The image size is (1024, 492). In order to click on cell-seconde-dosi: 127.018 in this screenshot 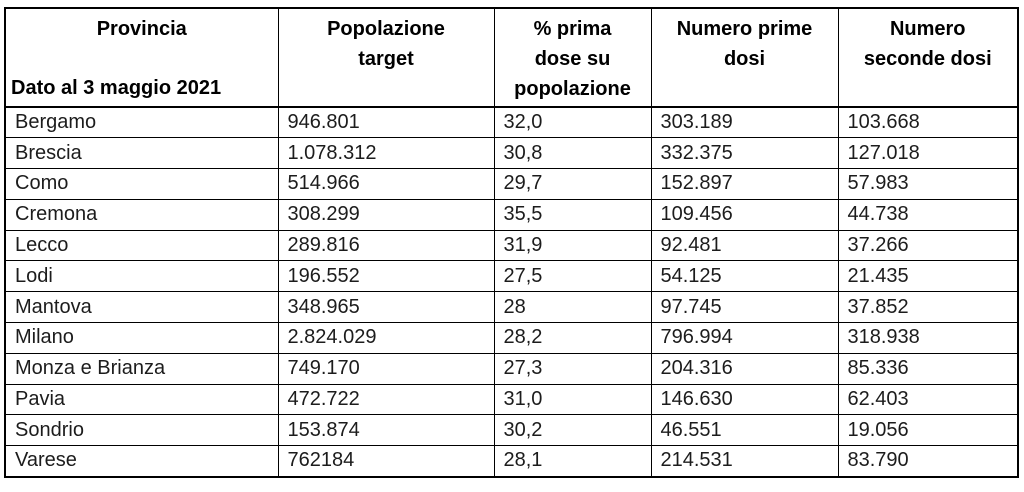, I will do `click(928, 153)`.